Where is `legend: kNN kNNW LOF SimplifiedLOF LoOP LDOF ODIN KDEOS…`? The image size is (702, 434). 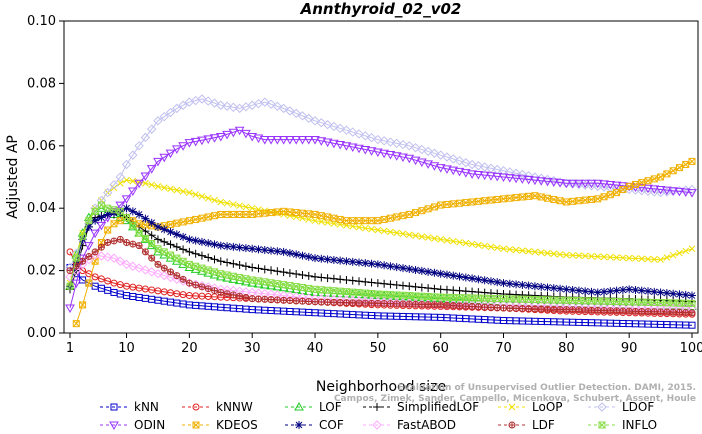 legend: kNN kNNW LOF SimplifiedLOF LoOP LDOF ODIN KDEOS… is located at coordinates (378, 416).